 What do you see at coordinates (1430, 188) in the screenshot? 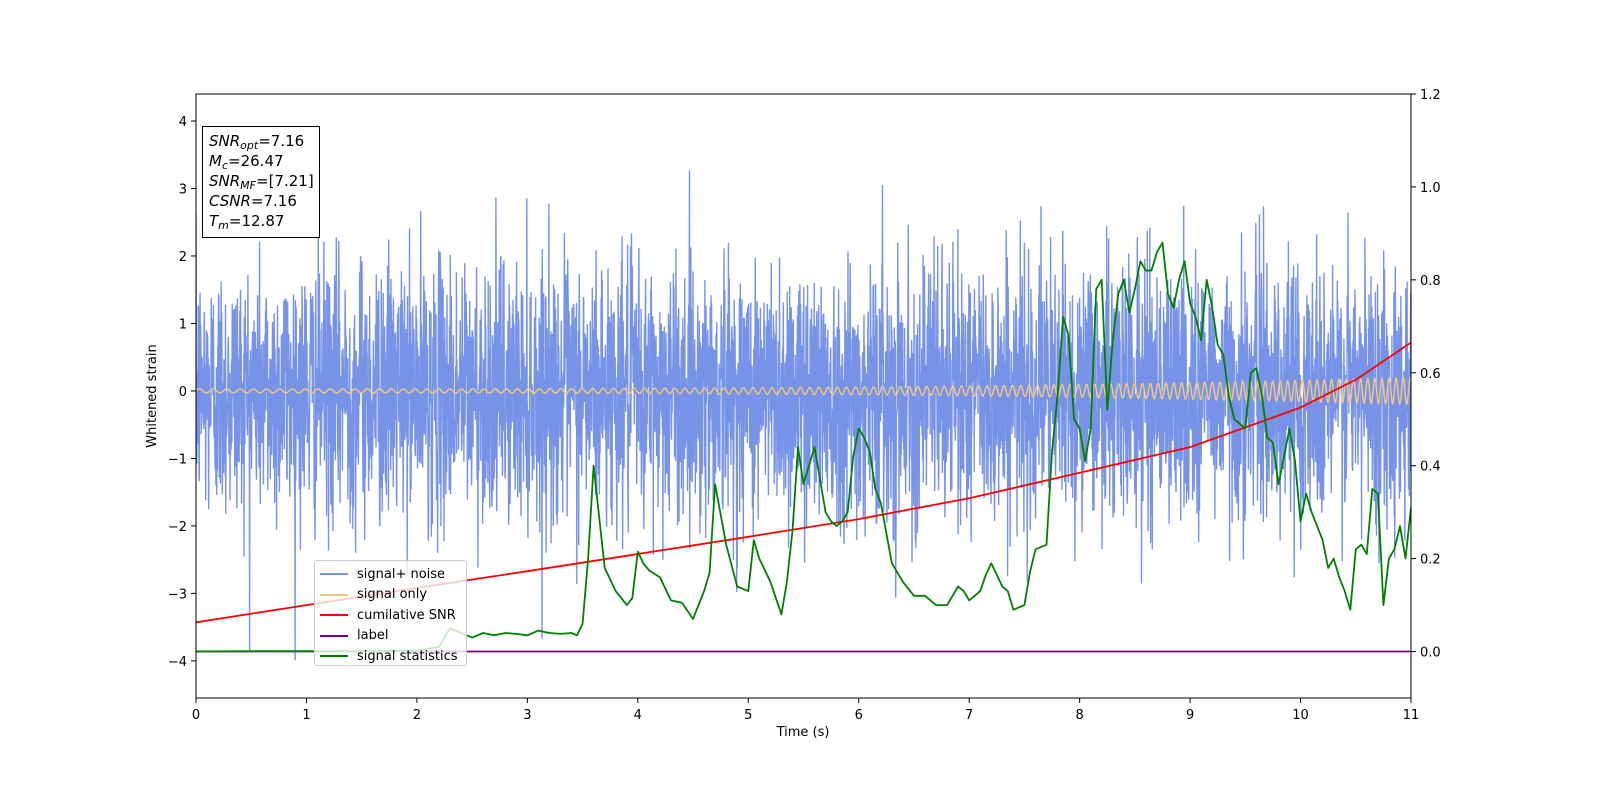
I see `y2-tick-label: 1.0` at bounding box center [1430, 188].